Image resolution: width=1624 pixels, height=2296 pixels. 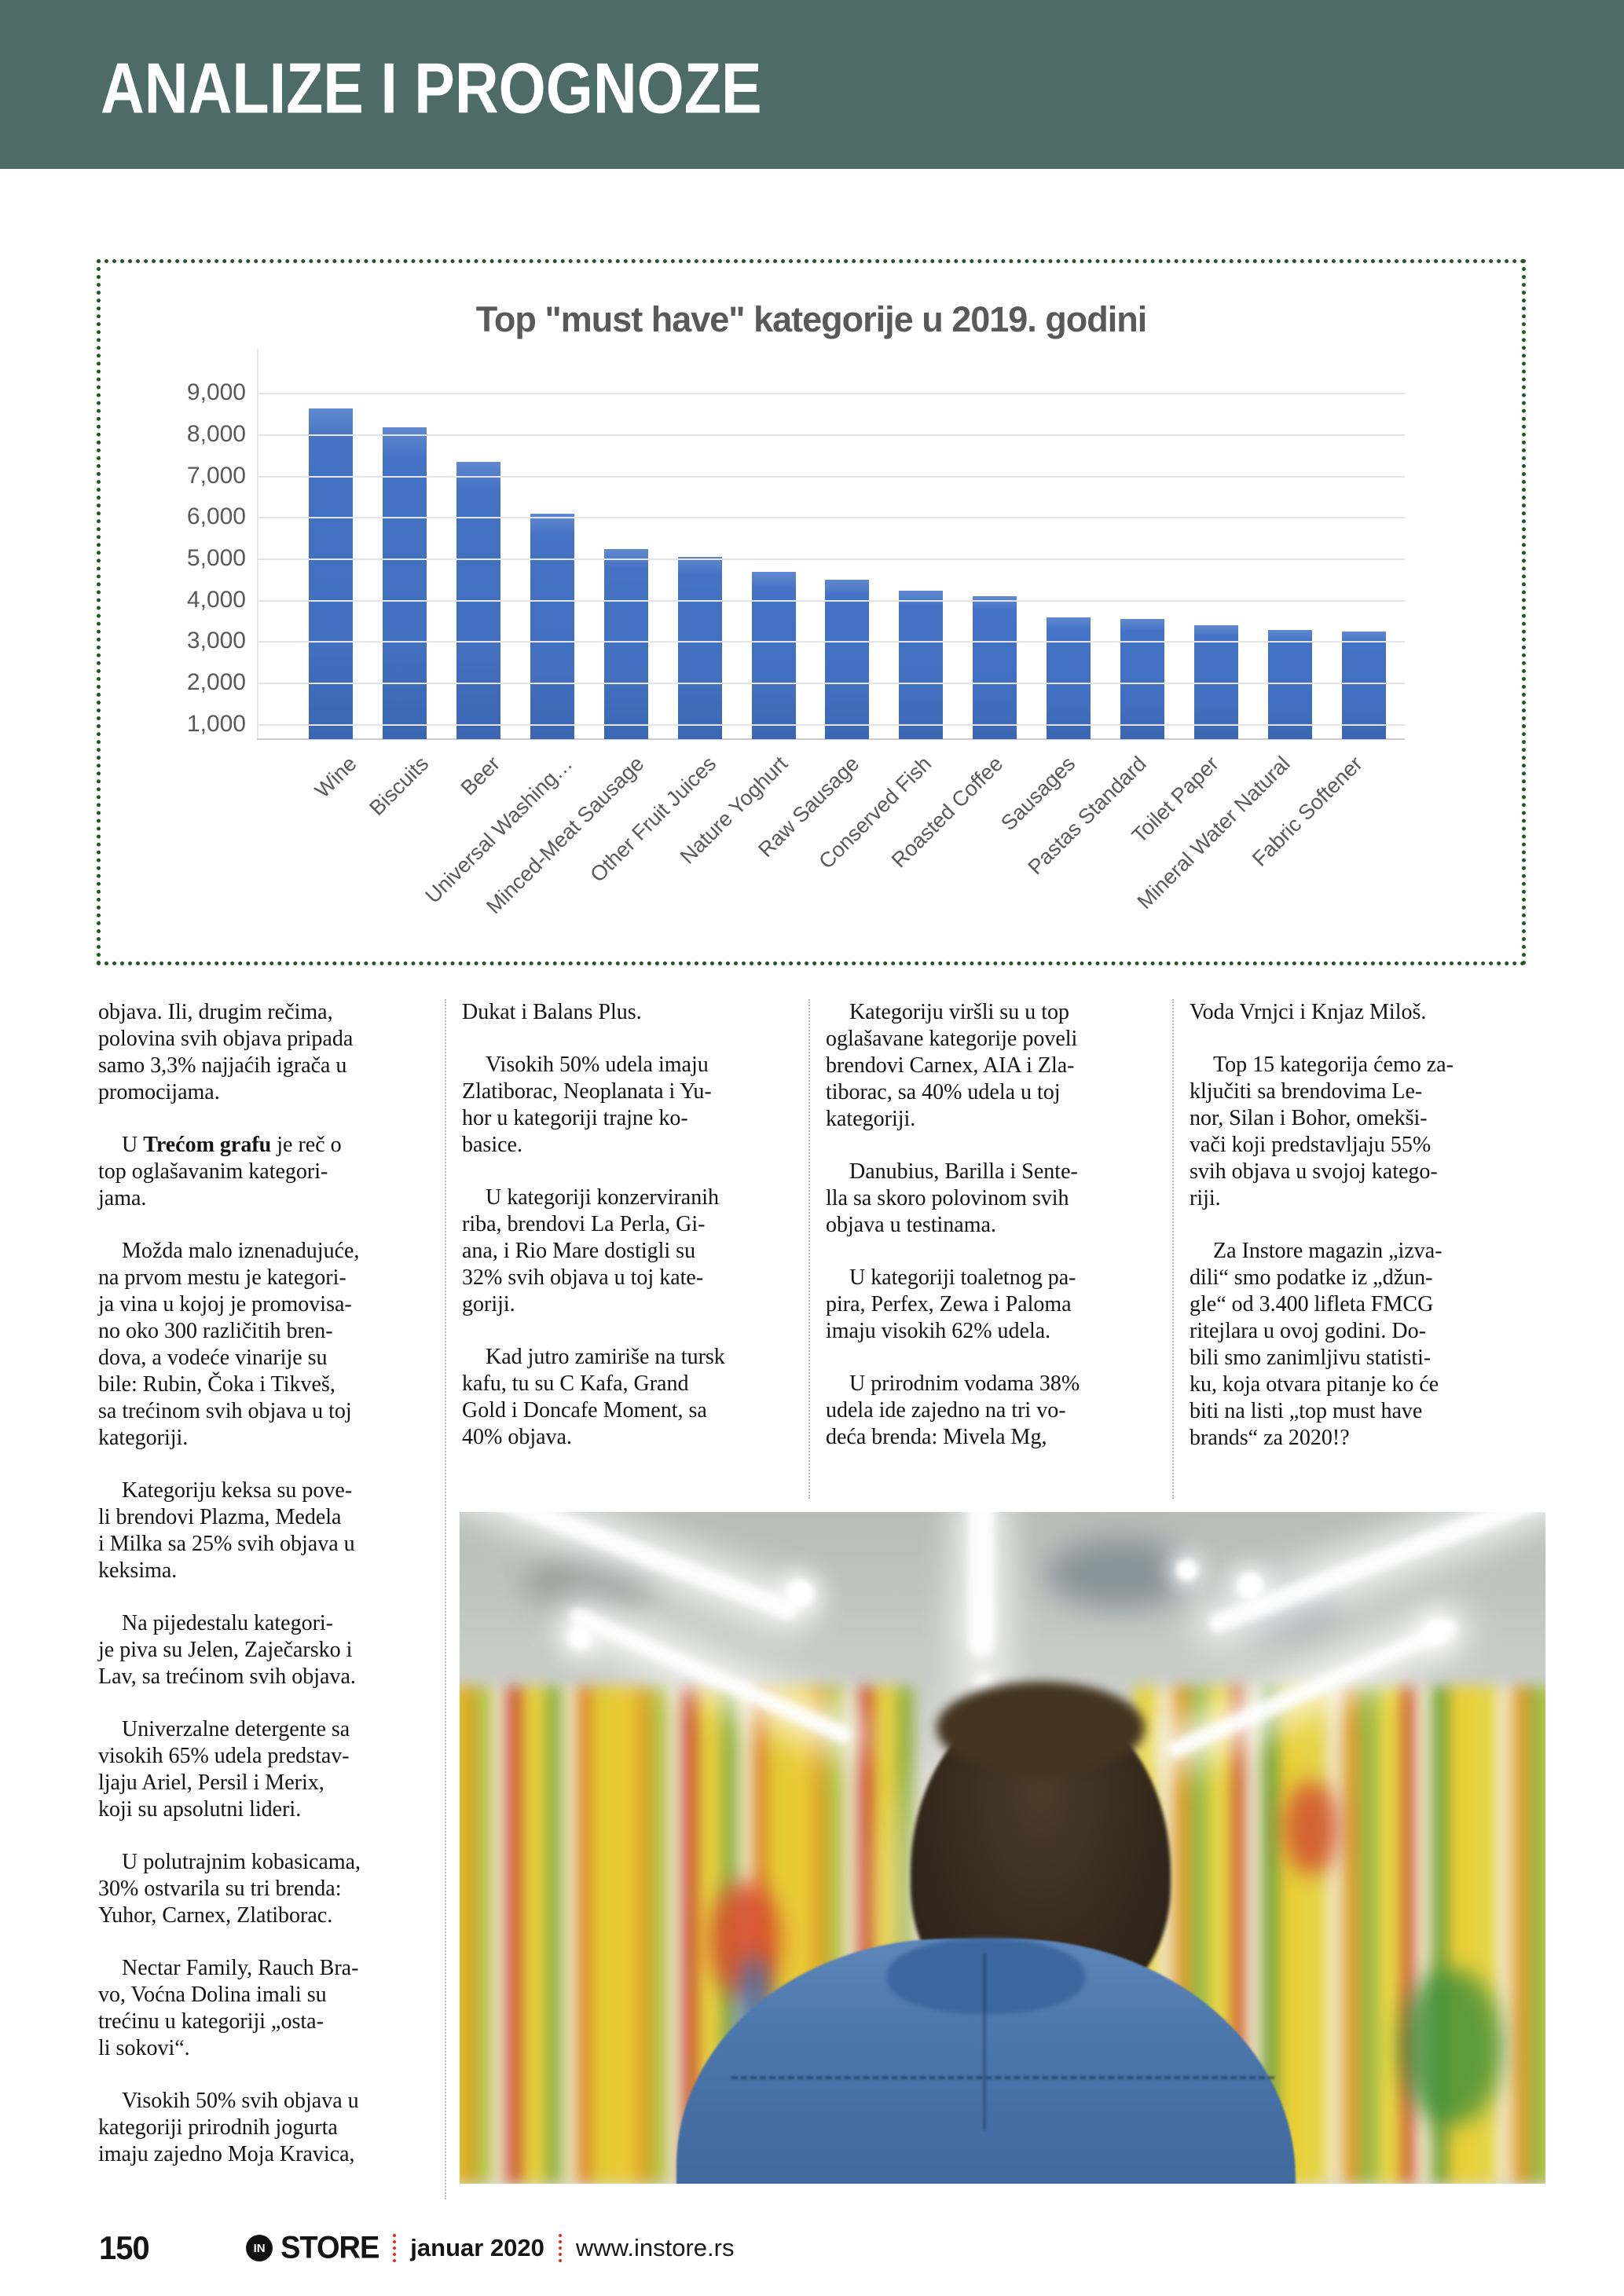 What do you see at coordinates (216, 517) in the screenshot?
I see `y-axis-tick-label: 6,000` at bounding box center [216, 517].